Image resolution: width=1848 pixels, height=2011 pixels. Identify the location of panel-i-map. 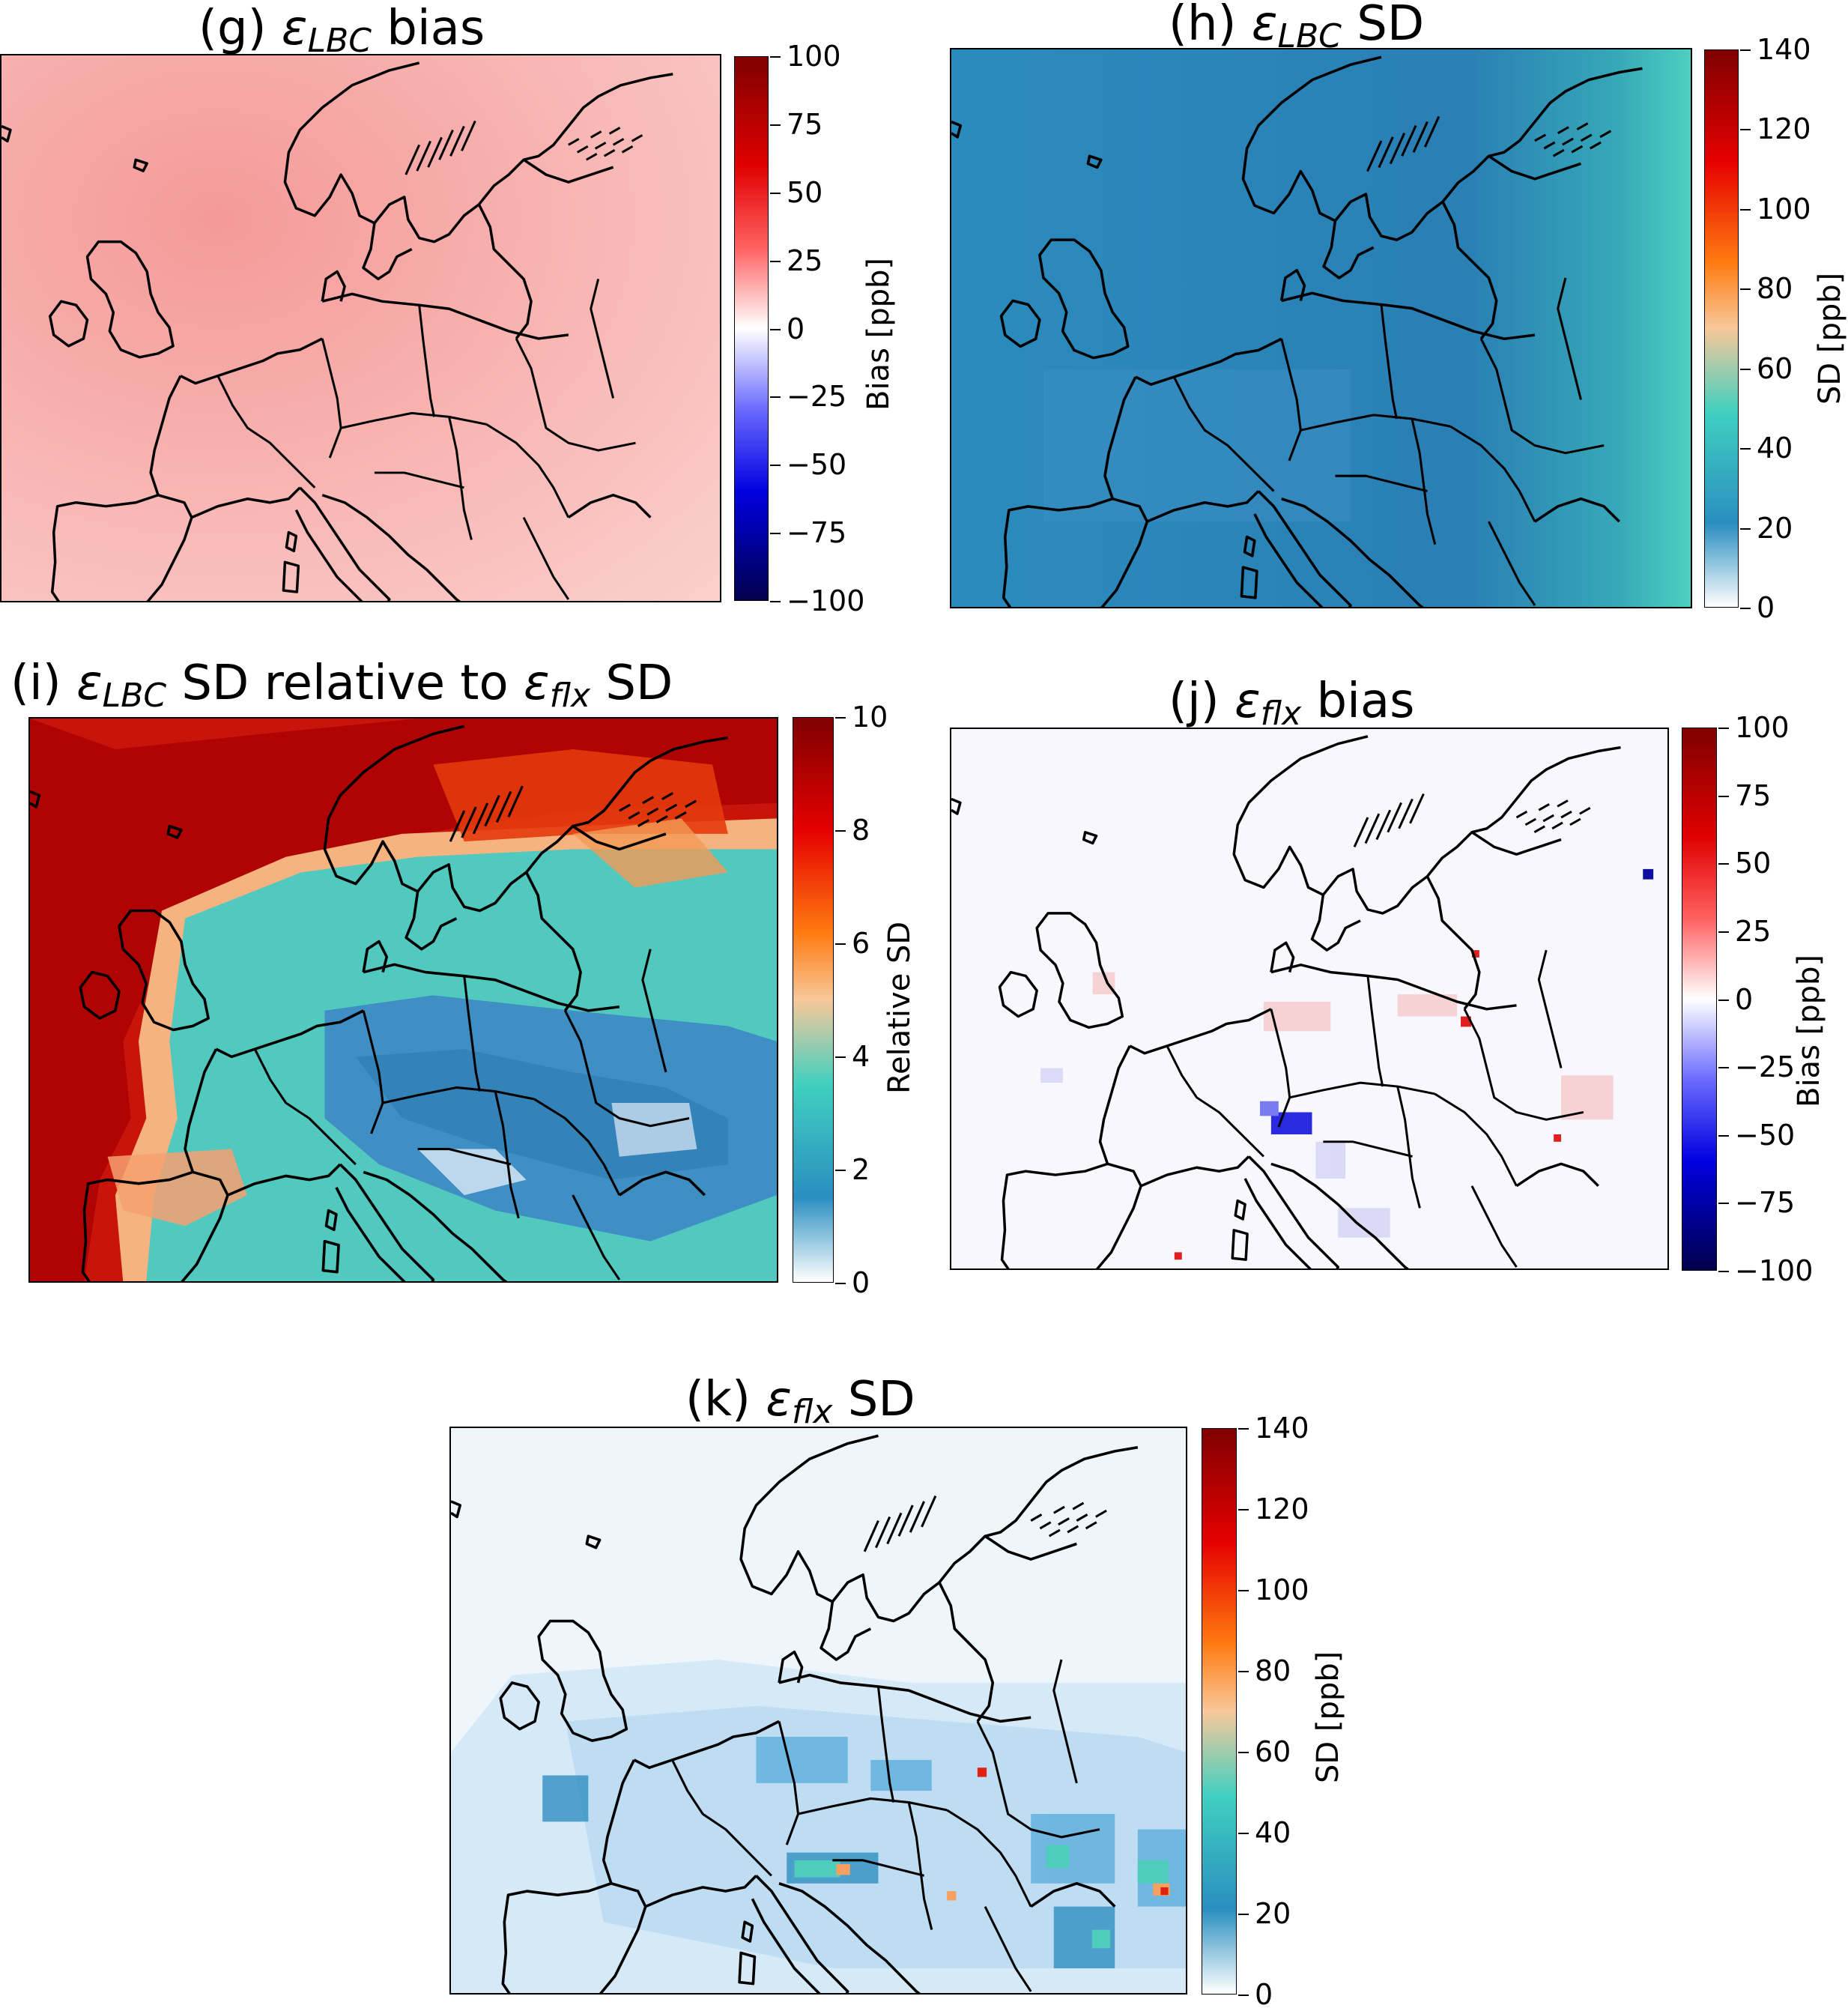
(403, 1000).